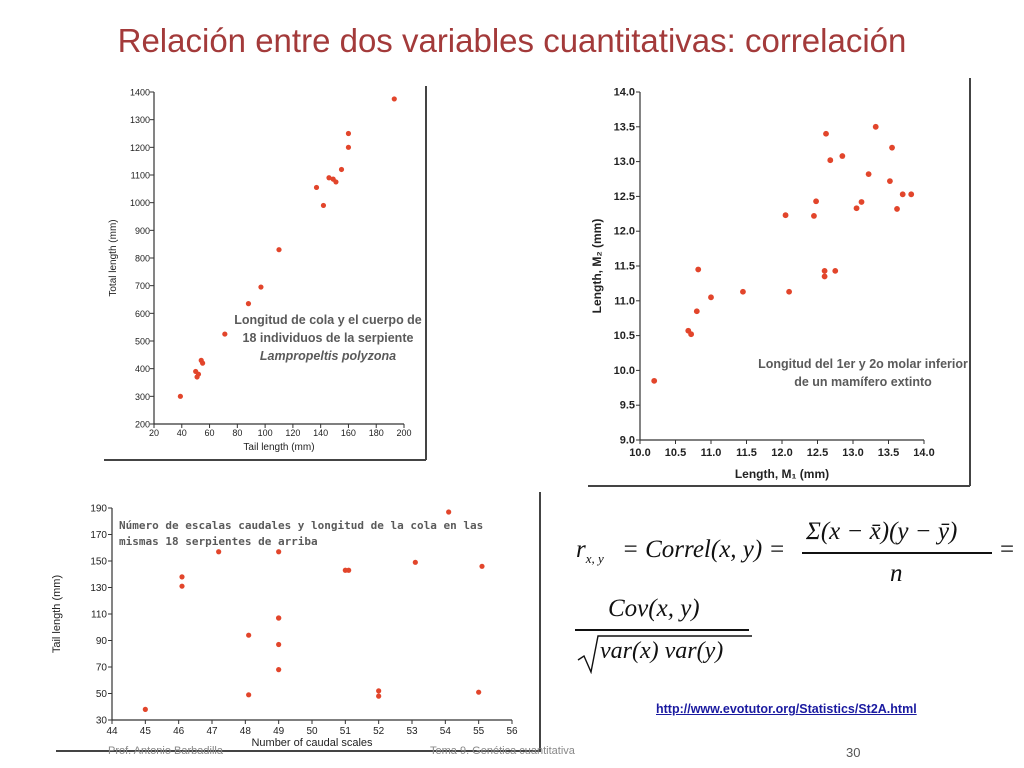  What do you see at coordinates (675, 453) in the screenshot?
I see `x-tick-label: 10.5` at bounding box center [675, 453].